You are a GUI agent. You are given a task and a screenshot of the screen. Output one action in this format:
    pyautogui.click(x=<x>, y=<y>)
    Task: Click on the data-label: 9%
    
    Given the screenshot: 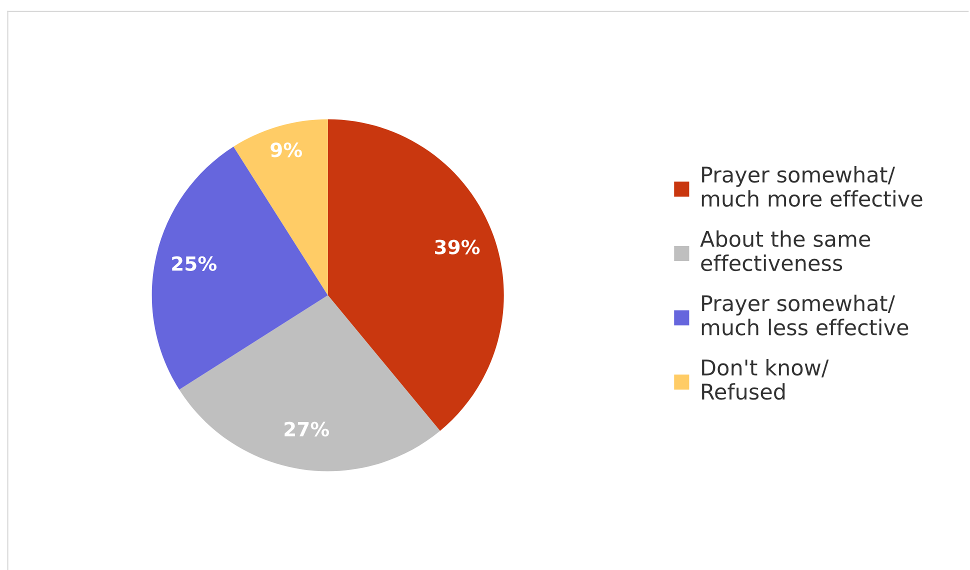 What is the action you would take?
    pyautogui.click(x=286, y=150)
    